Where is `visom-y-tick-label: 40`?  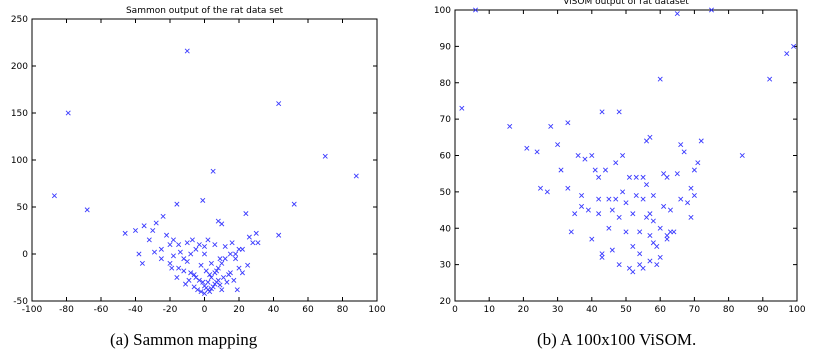 visom-y-tick-label: 40 is located at coordinates (446, 229).